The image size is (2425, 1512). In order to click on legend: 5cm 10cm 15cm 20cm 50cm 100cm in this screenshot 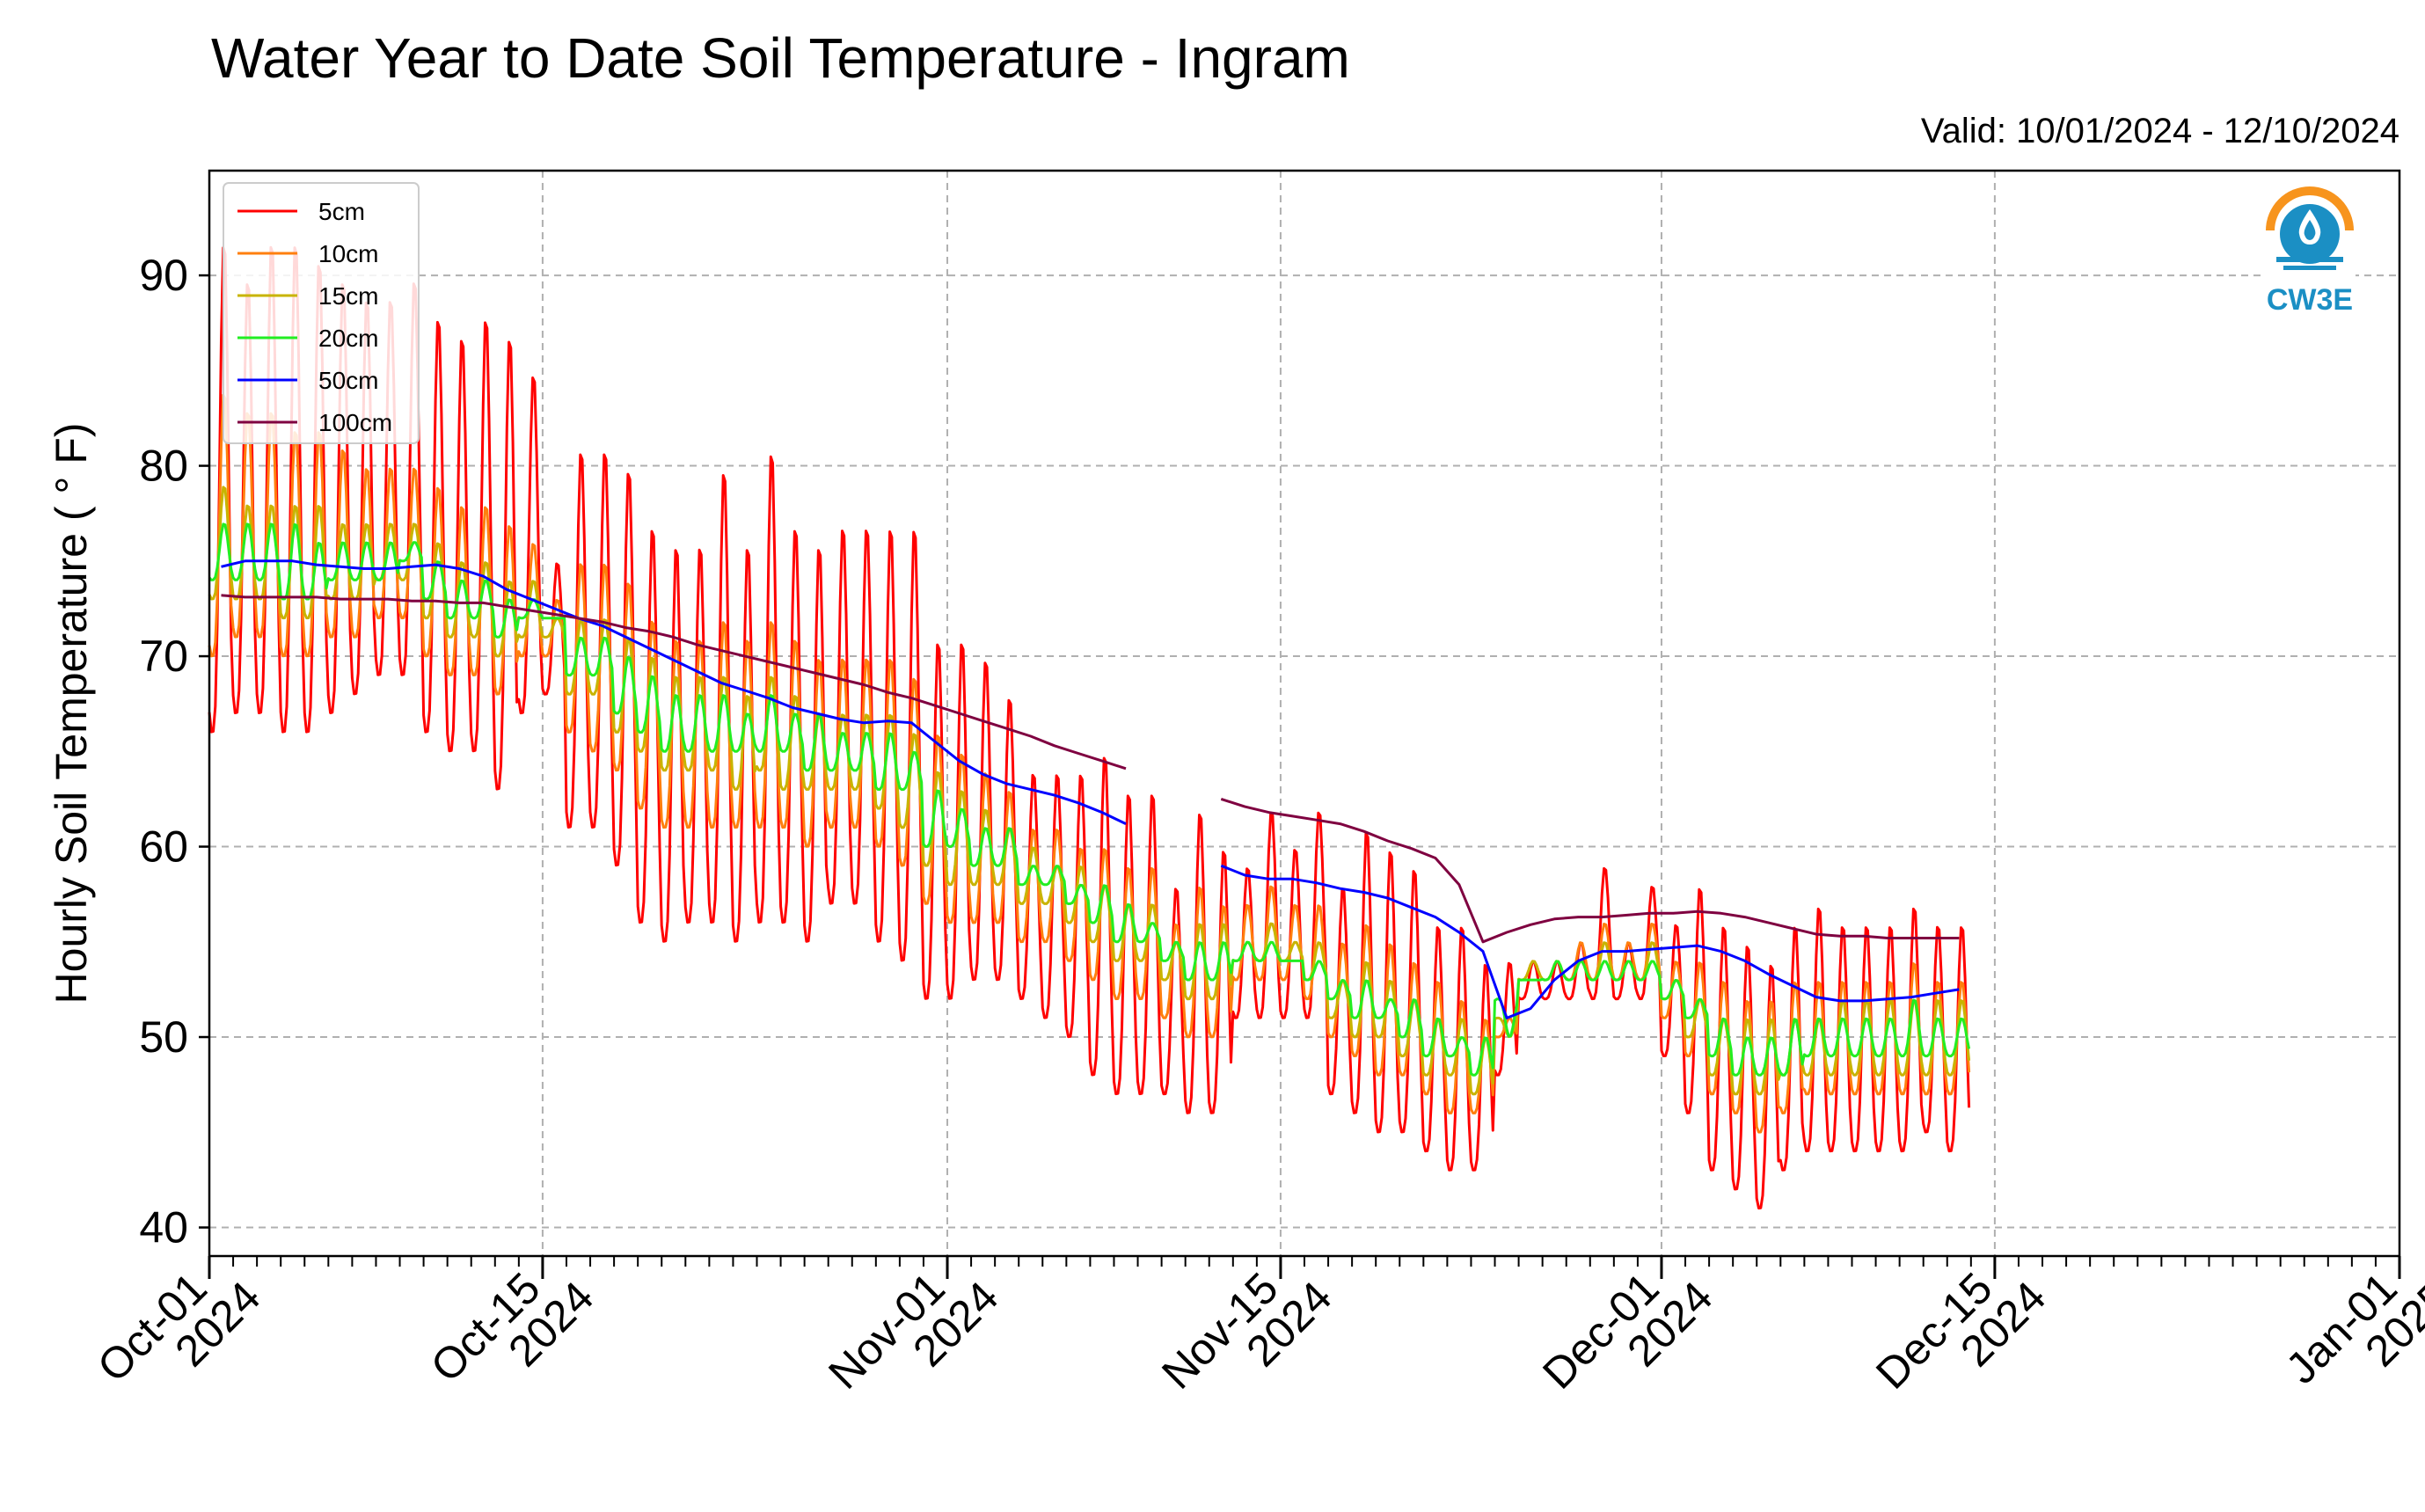, I will do `click(321, 313)`.